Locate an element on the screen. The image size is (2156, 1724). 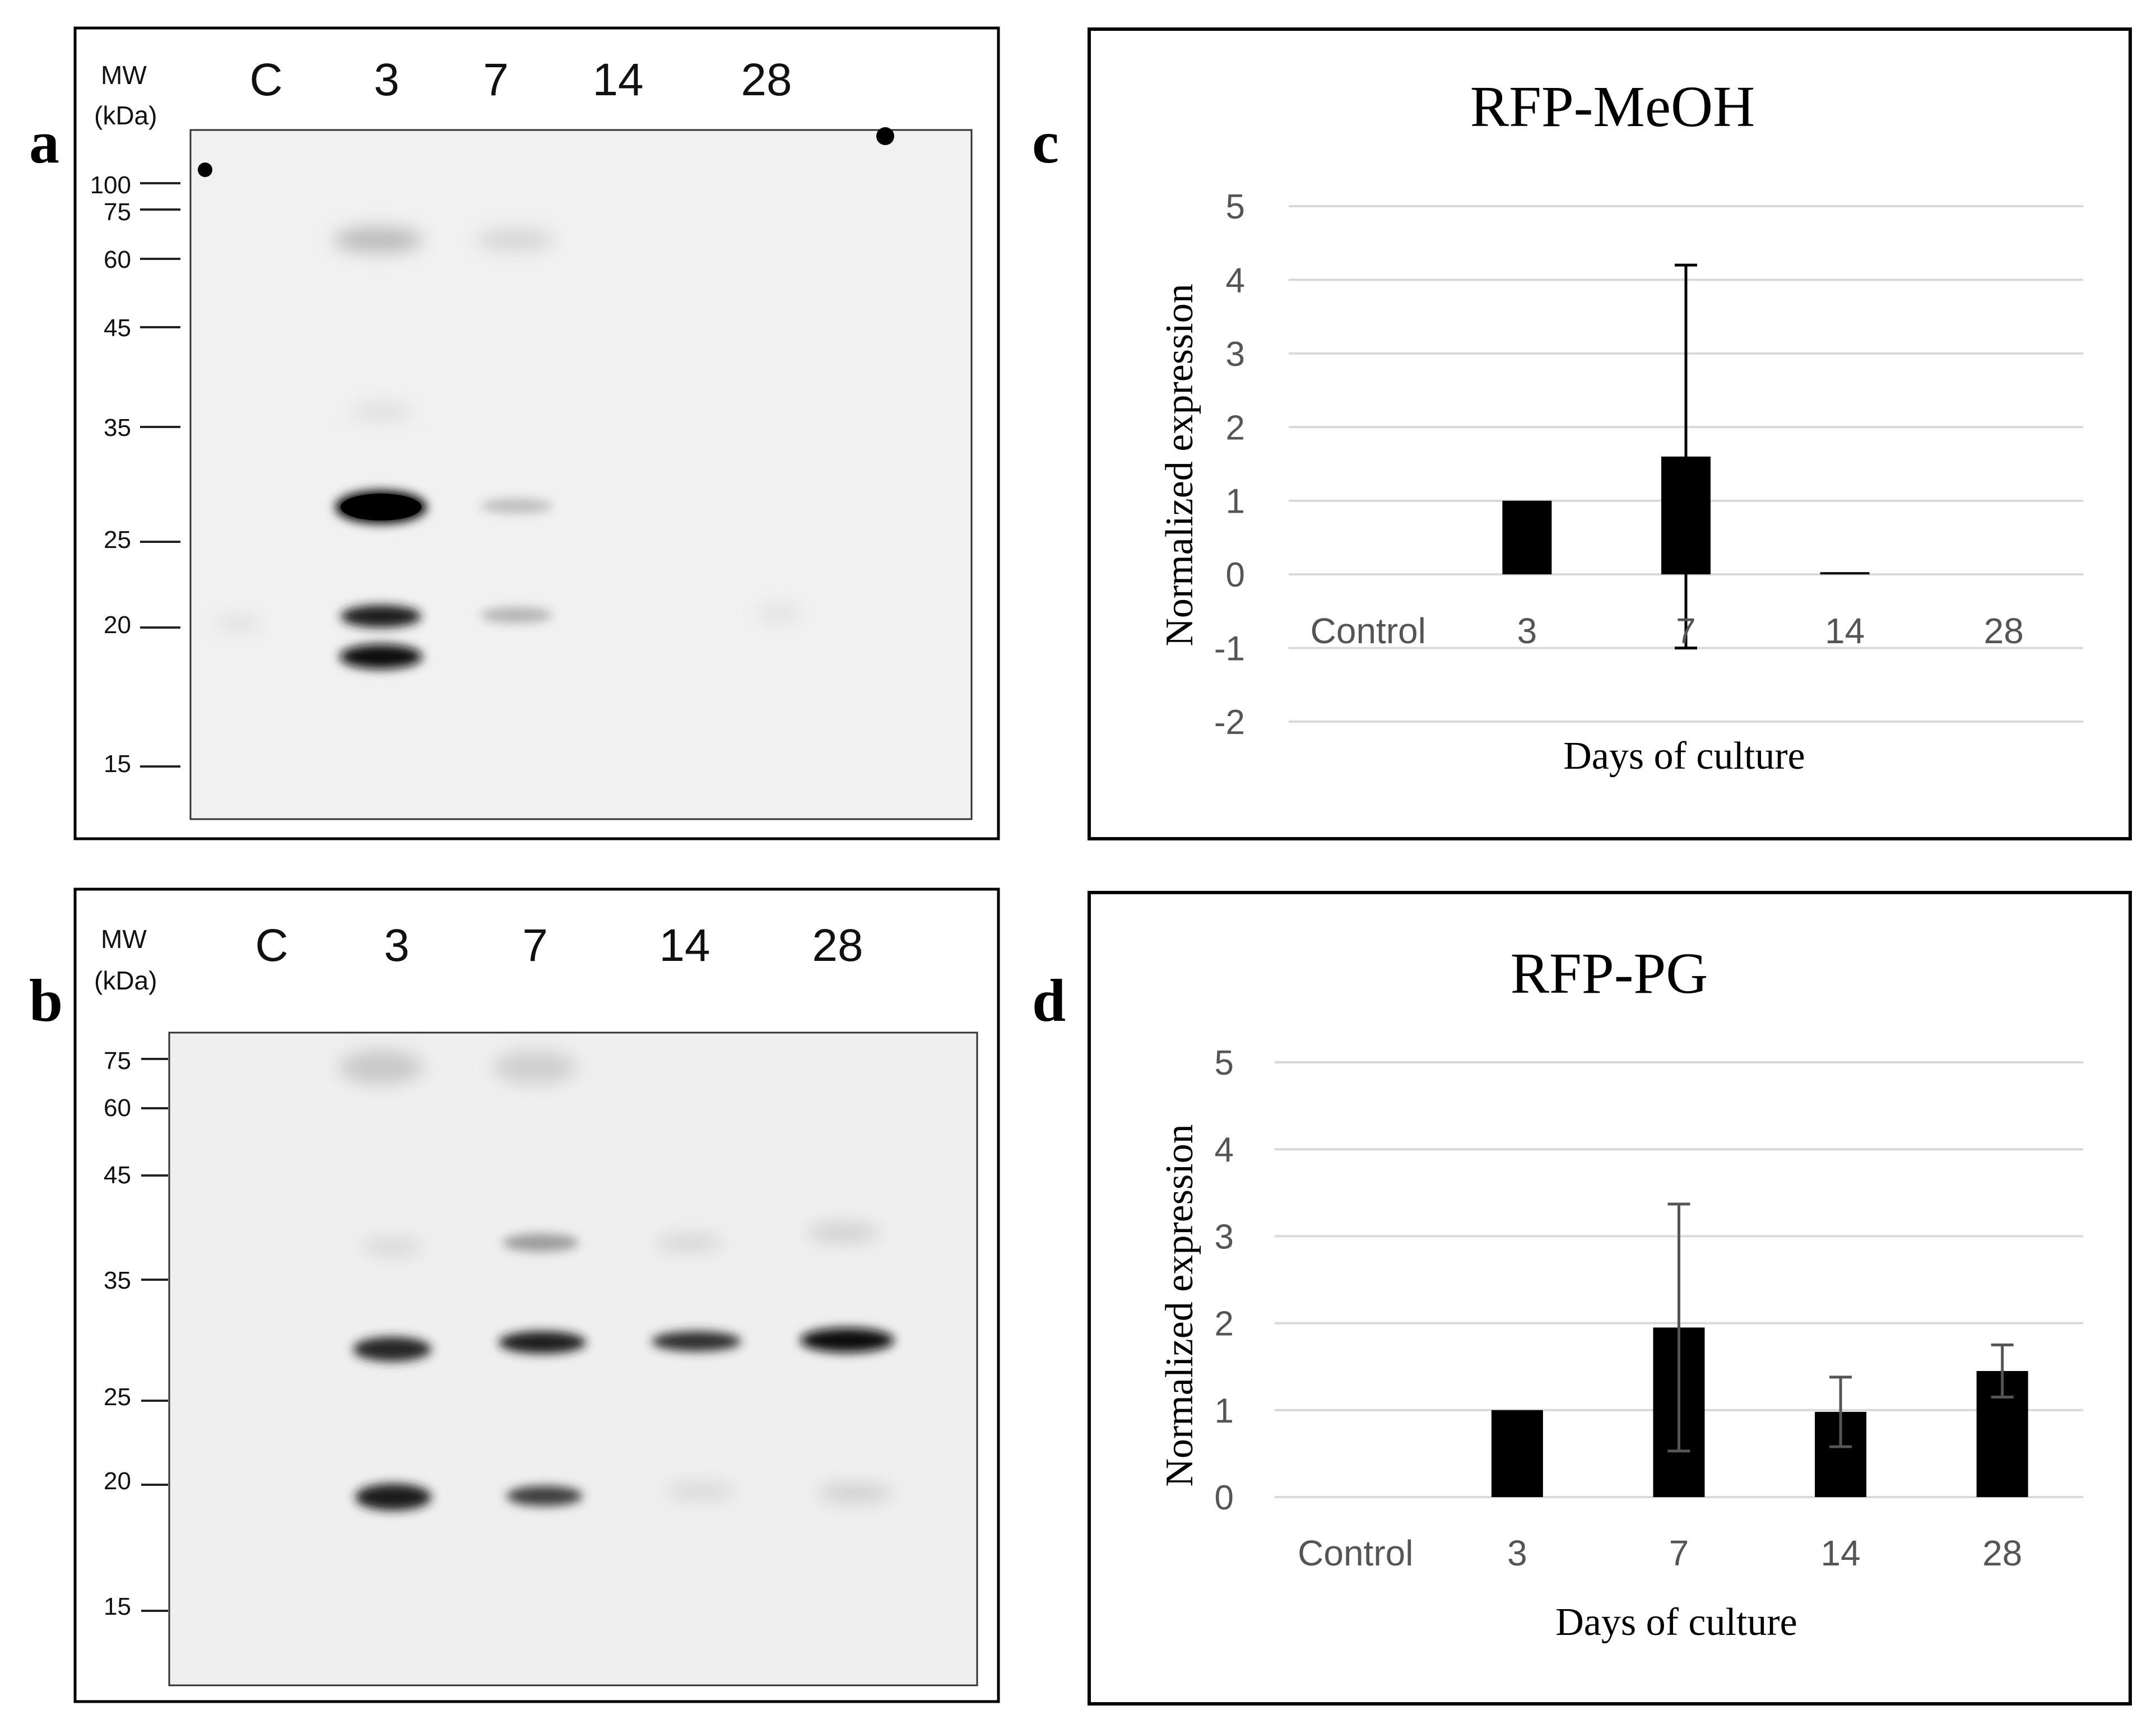
chart-c-title: RFP-MeOH is located at coordinates (1612, 107).